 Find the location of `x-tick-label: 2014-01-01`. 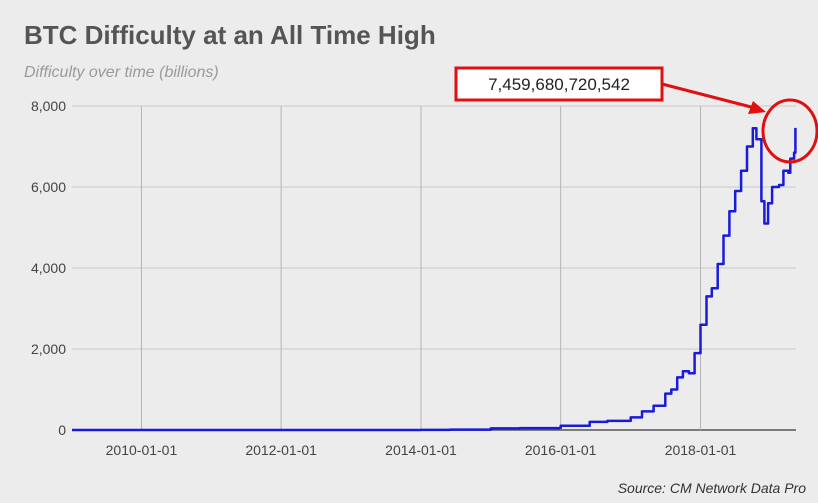

x-tick-label: 2014-01-01 is located at coordinates (421, 450).